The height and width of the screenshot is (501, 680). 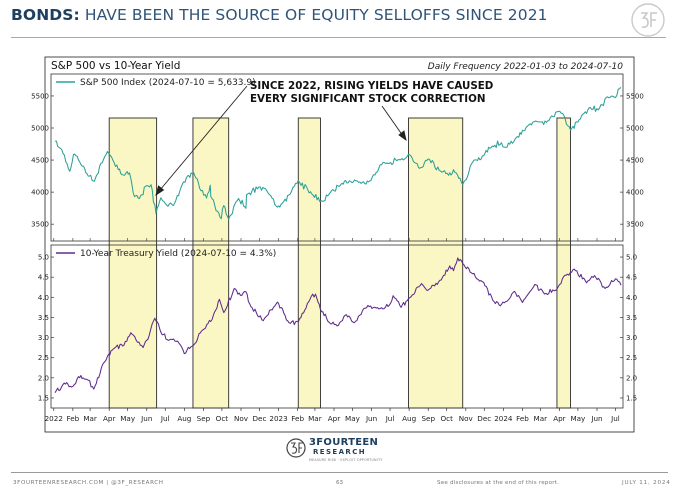 What do you see at coordinates (115, 66) in the screenshot?
I see `chart-title: S&P 500 vs 10-Year Yield` at bounding box center [115, 66].